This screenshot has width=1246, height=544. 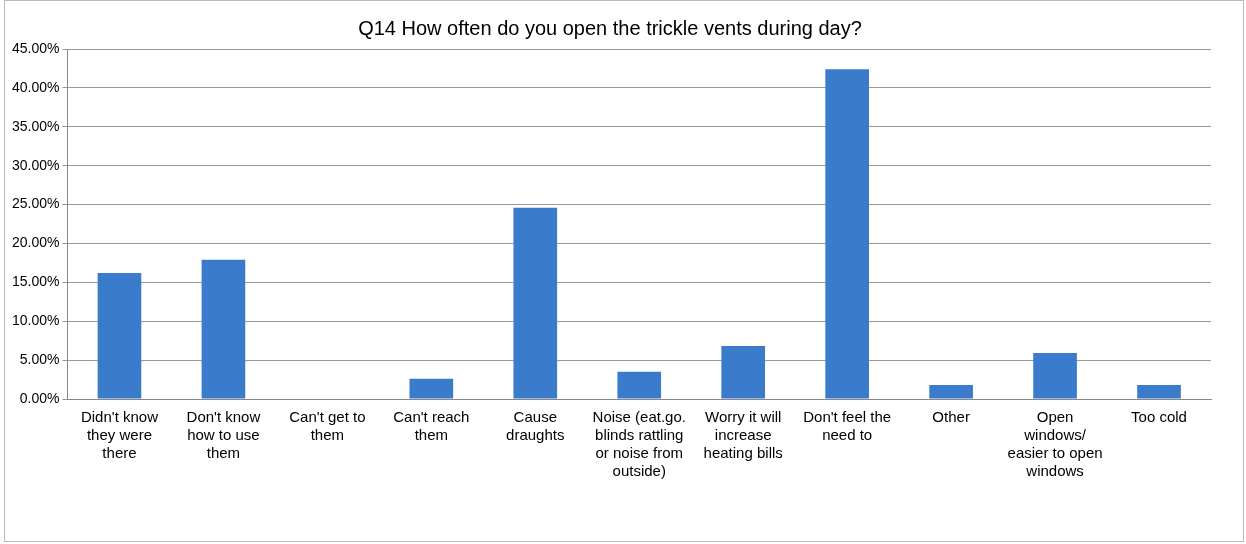 What do you see at coordinates (39, 358) in the screenshot?
I see `y-tick-label: 5.00%` at bounding box center [39, 358].